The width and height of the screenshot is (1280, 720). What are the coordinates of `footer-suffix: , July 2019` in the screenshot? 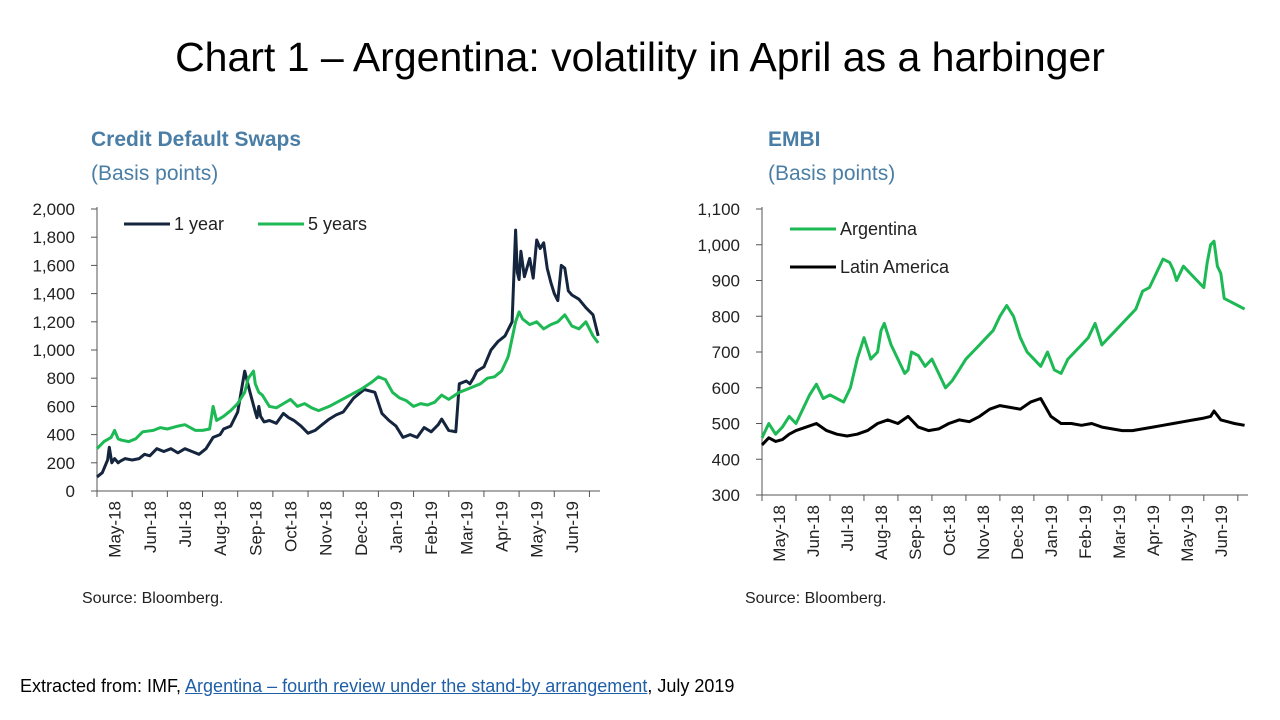 It's located at (691, 686).